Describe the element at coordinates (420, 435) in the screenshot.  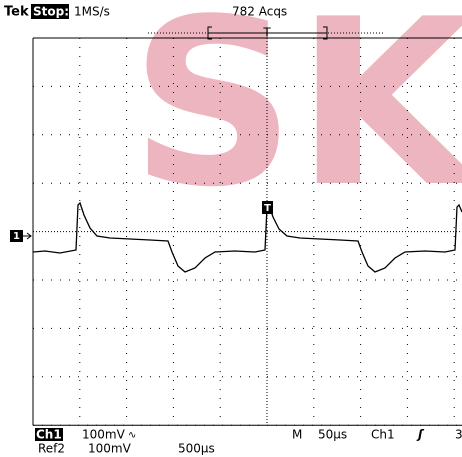
I see `slope: ʃ` at that location.